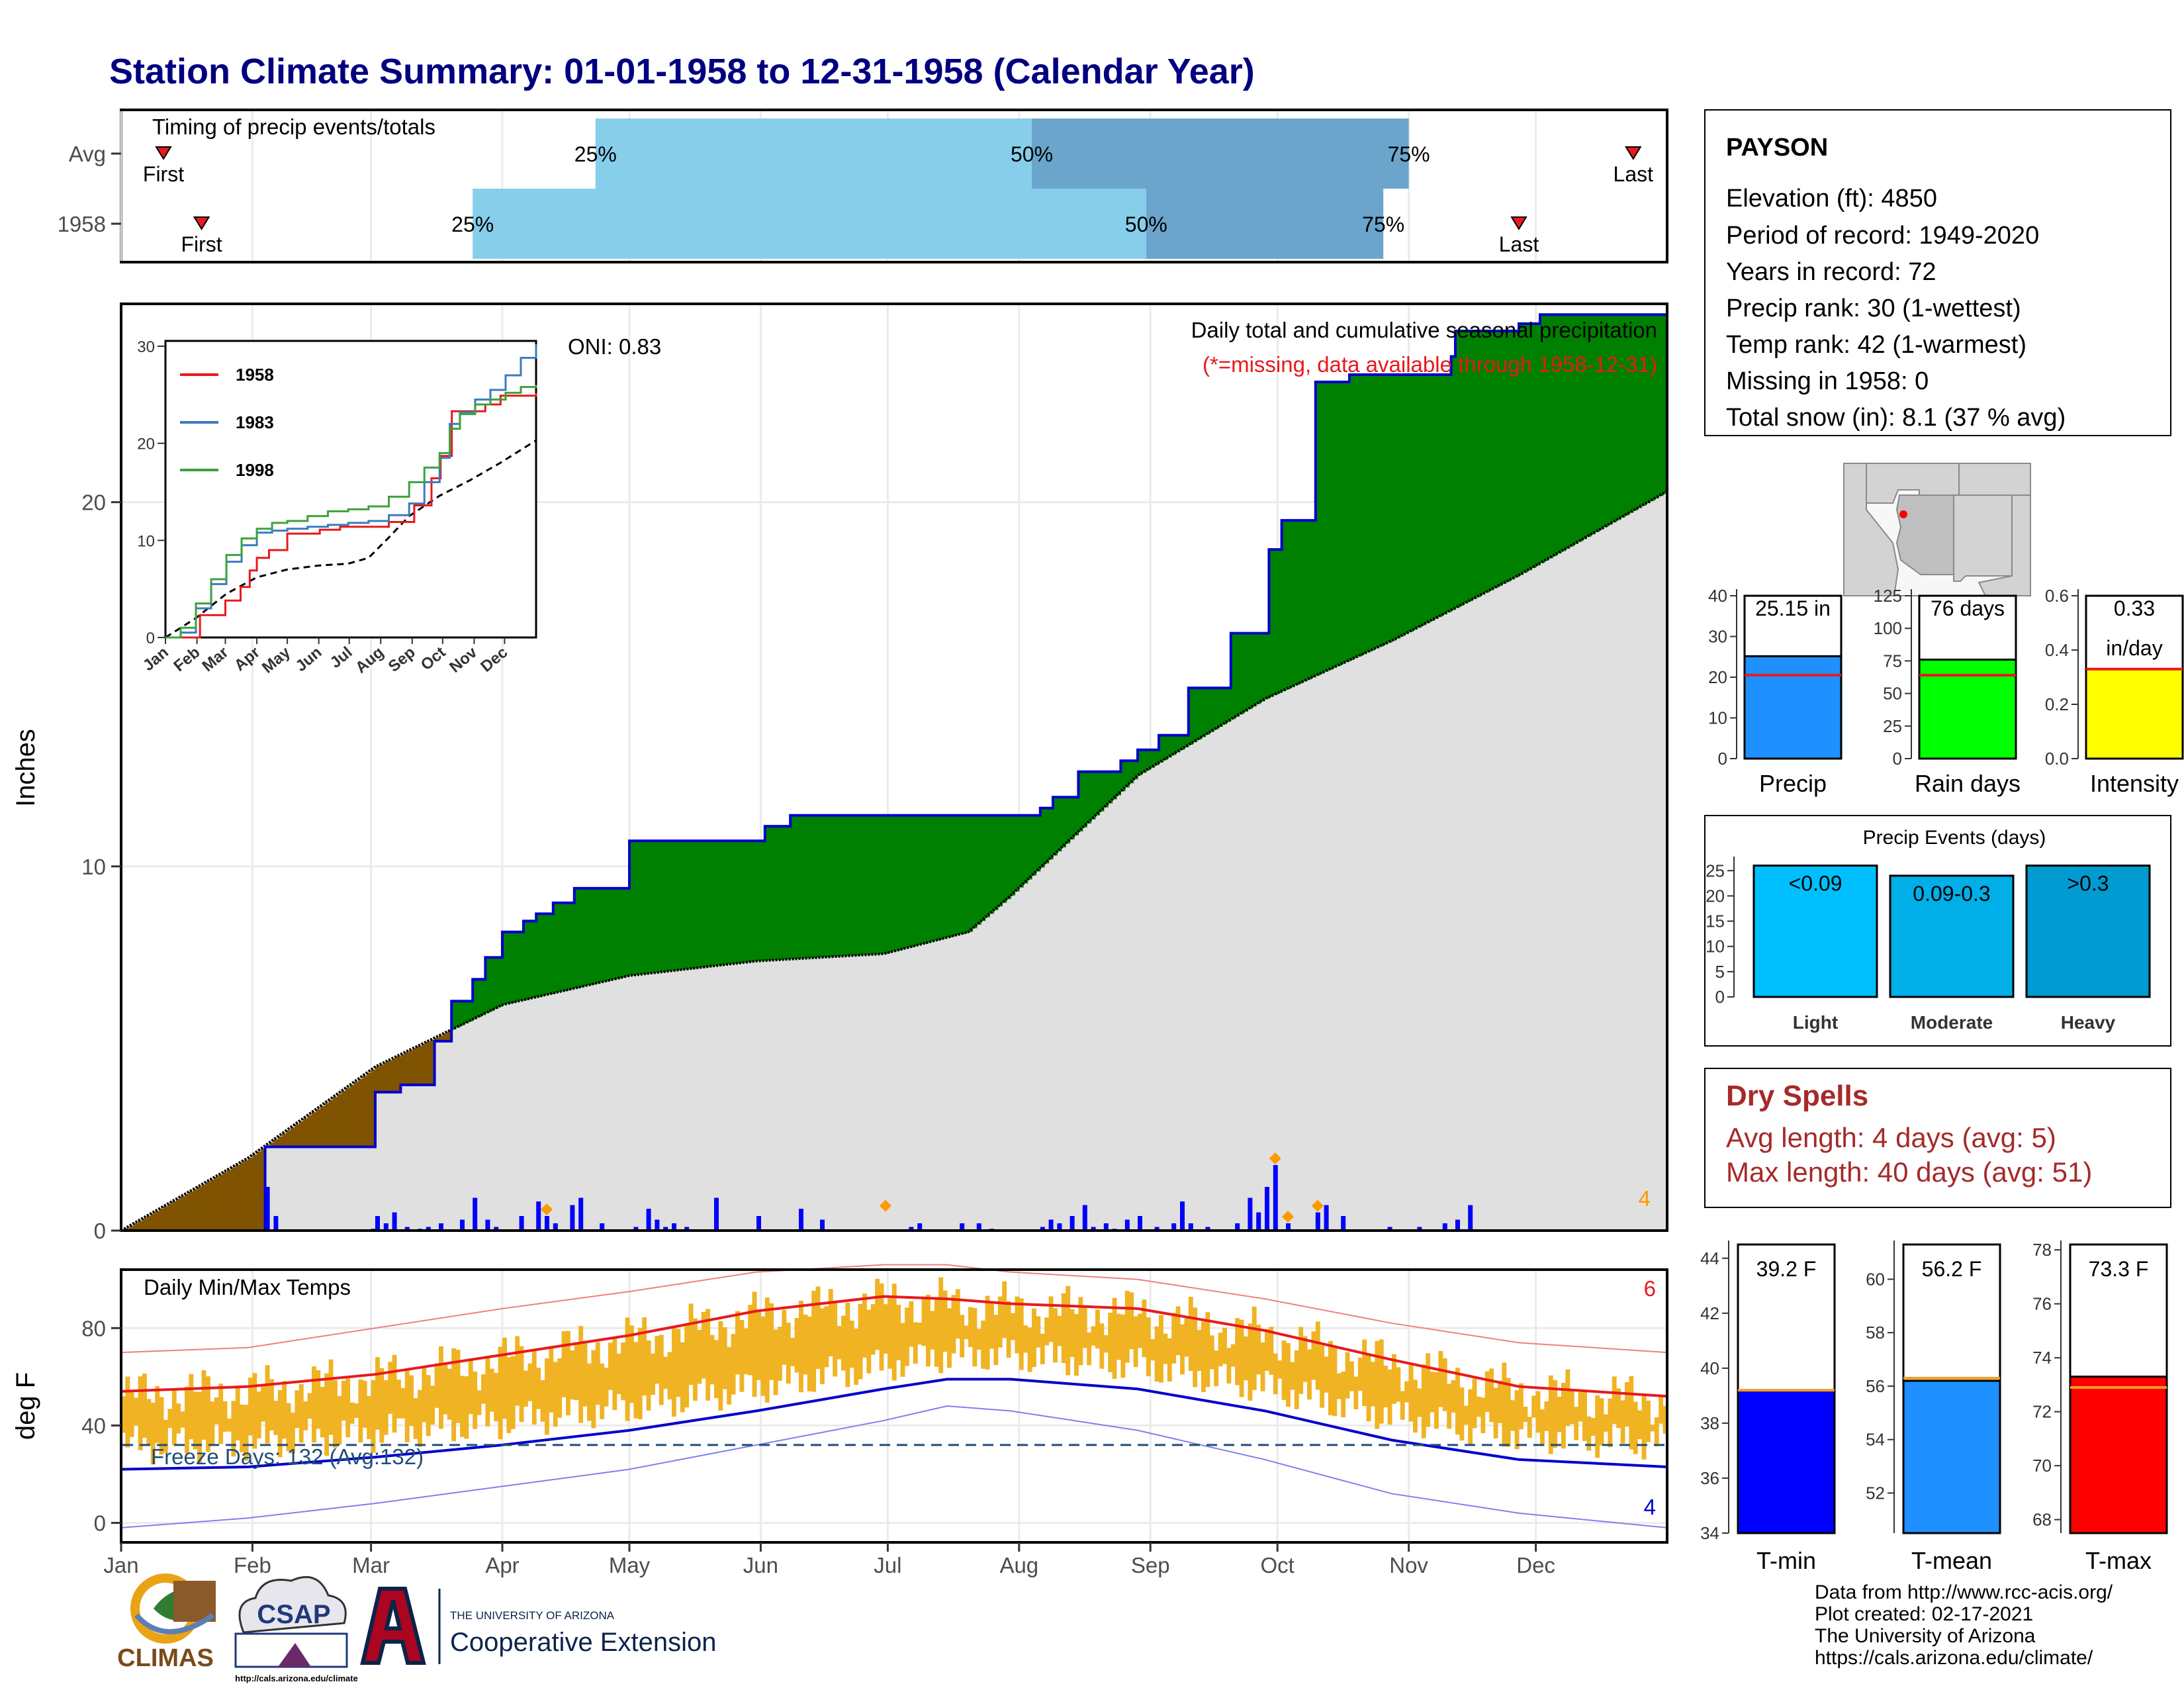 This screenshot has width=2184, height=1688. I want to click on summary-ytick-label-0-0: 0, so click(1723, 759).